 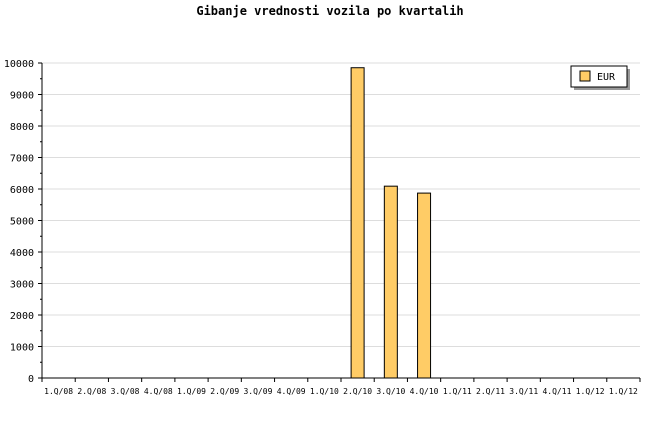 What do you see at coordinates (22, 285) in the screenshot?
I see `y-tick-label: 3000` at bounding box center [22, 285].